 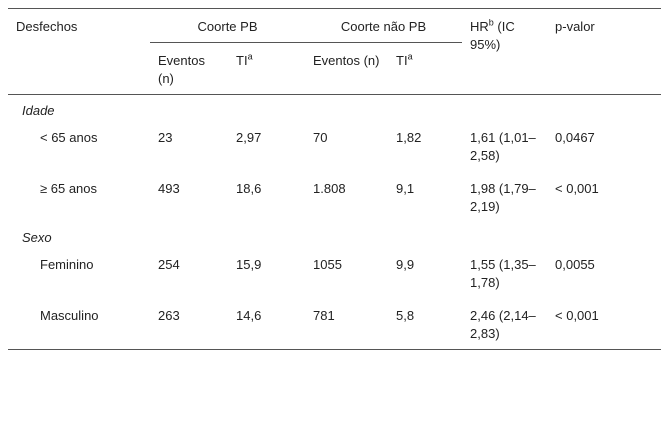 What do you see at coordinates (503, 146) in the screenshot?
I see `cell: 1,61 (1,01–2,58)` at bounding box center [503, 146].